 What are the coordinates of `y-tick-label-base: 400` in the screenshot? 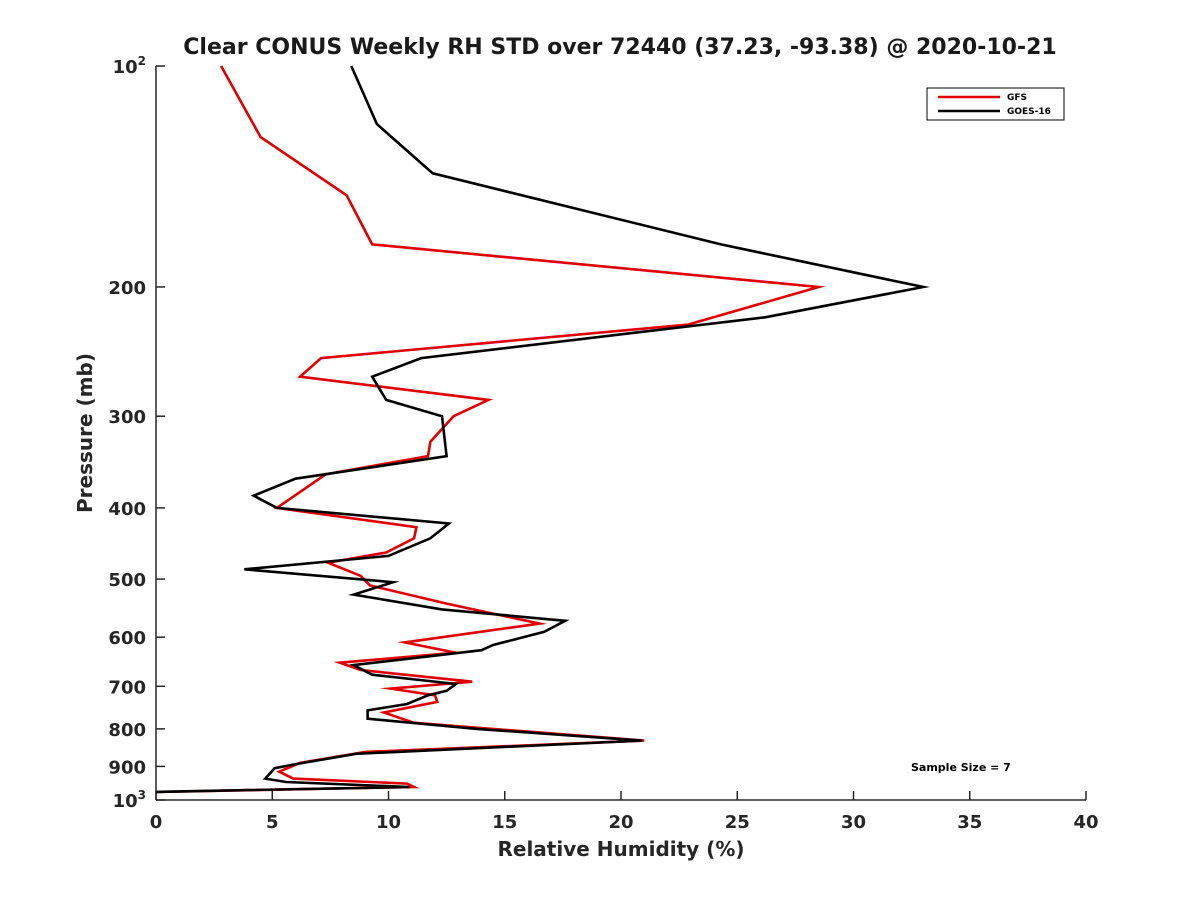 It's located at (127, 509).